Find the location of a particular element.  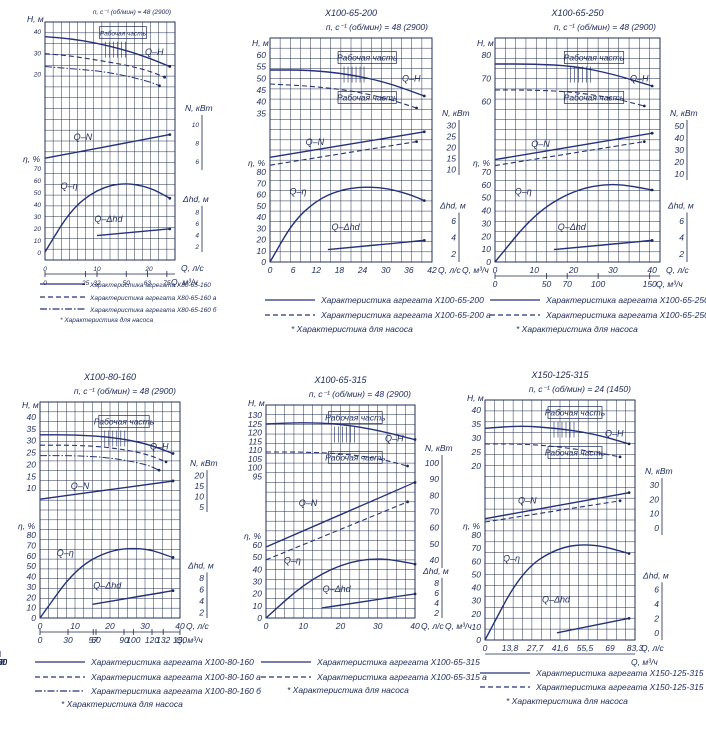

series-qhd-line is located at coordinates (376, 245).